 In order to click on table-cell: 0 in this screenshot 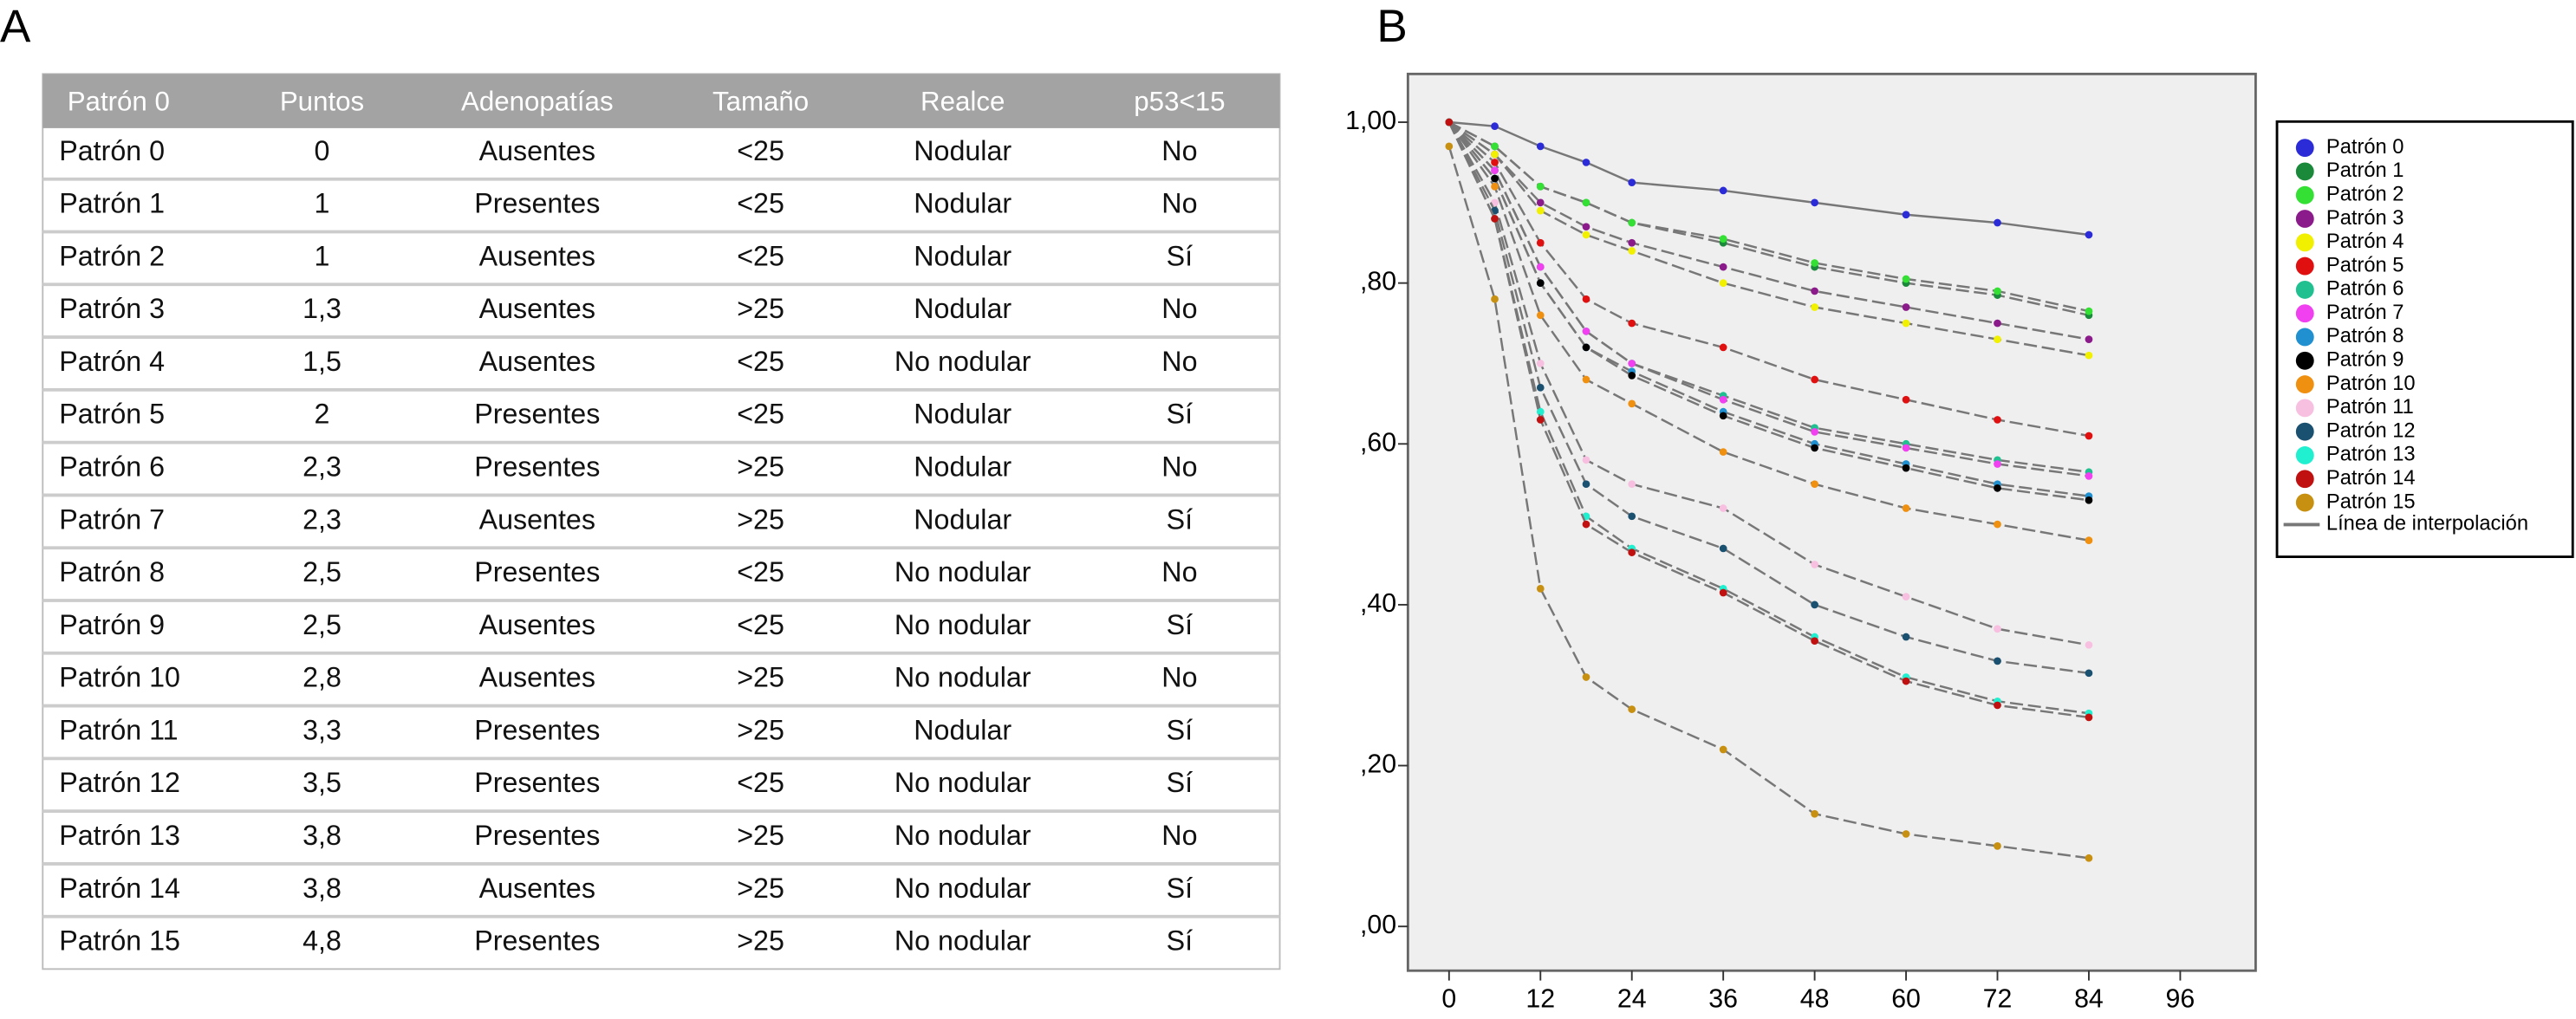, I will do `click(322, 151)`.